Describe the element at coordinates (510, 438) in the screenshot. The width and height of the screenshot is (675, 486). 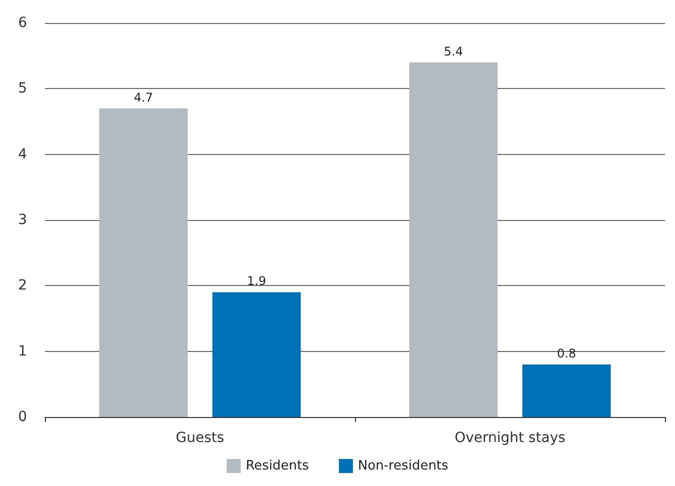
I see `x-tick-label: Overnight stays` at that location.